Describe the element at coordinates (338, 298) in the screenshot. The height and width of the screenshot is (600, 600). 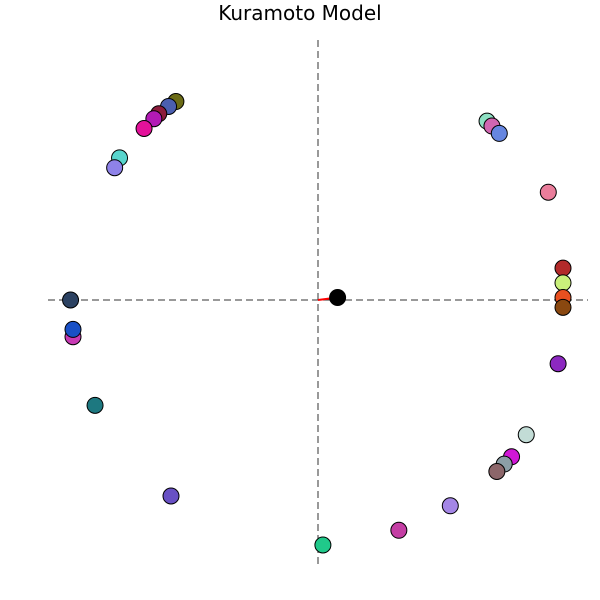
I see `order-parameter-point` at that location.